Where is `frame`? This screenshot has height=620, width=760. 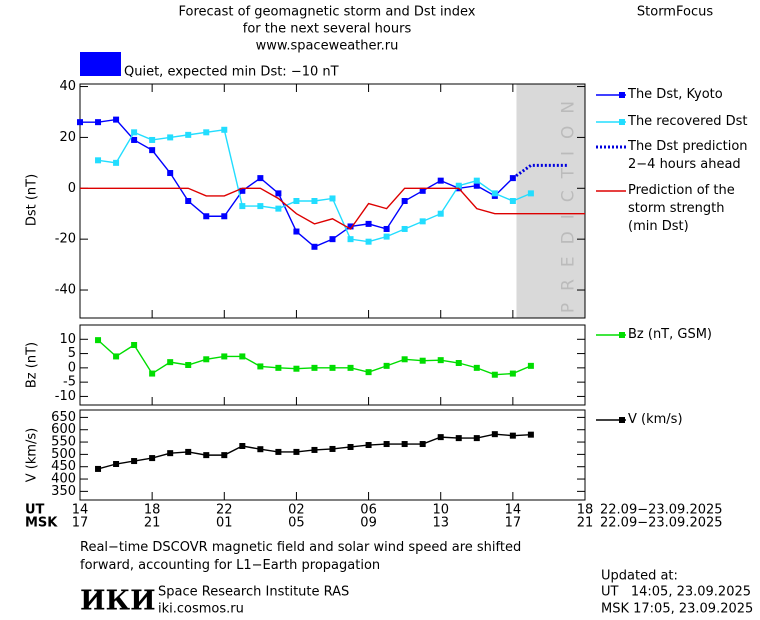
frame is located at coordinates (332, 365).